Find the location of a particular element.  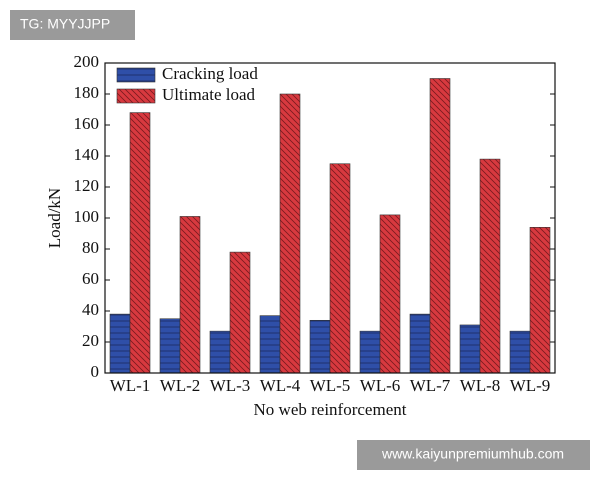

y-axis-label: Load/kN is located at coordinates (54, 218).